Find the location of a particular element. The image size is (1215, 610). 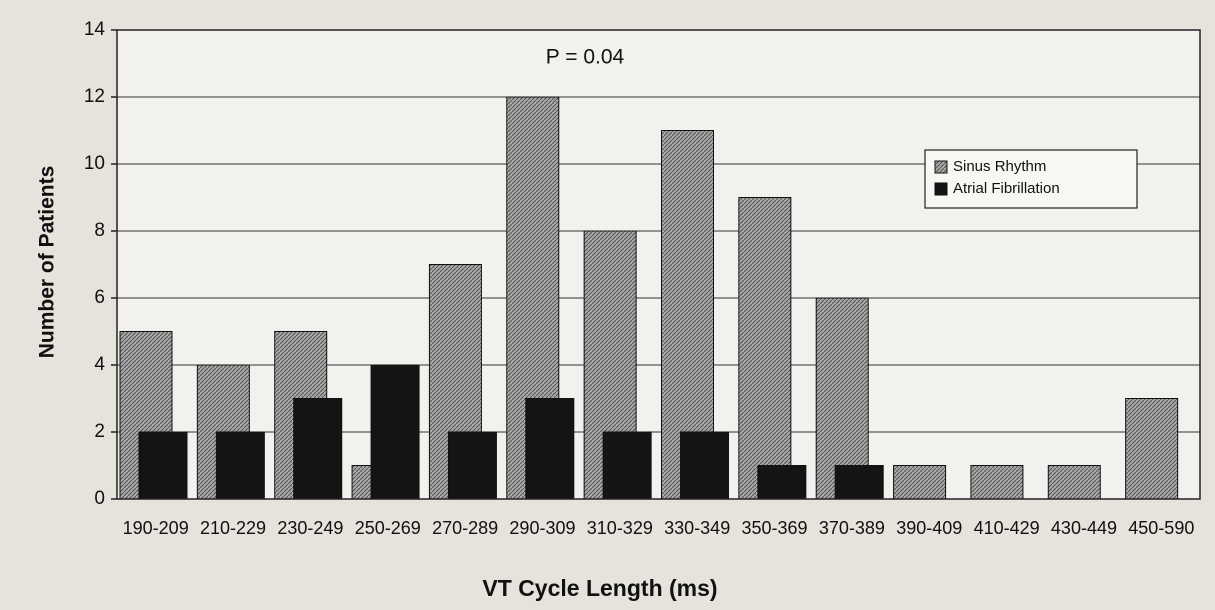

x-tick-label: 210-229 is located at coordinates (233, 528).